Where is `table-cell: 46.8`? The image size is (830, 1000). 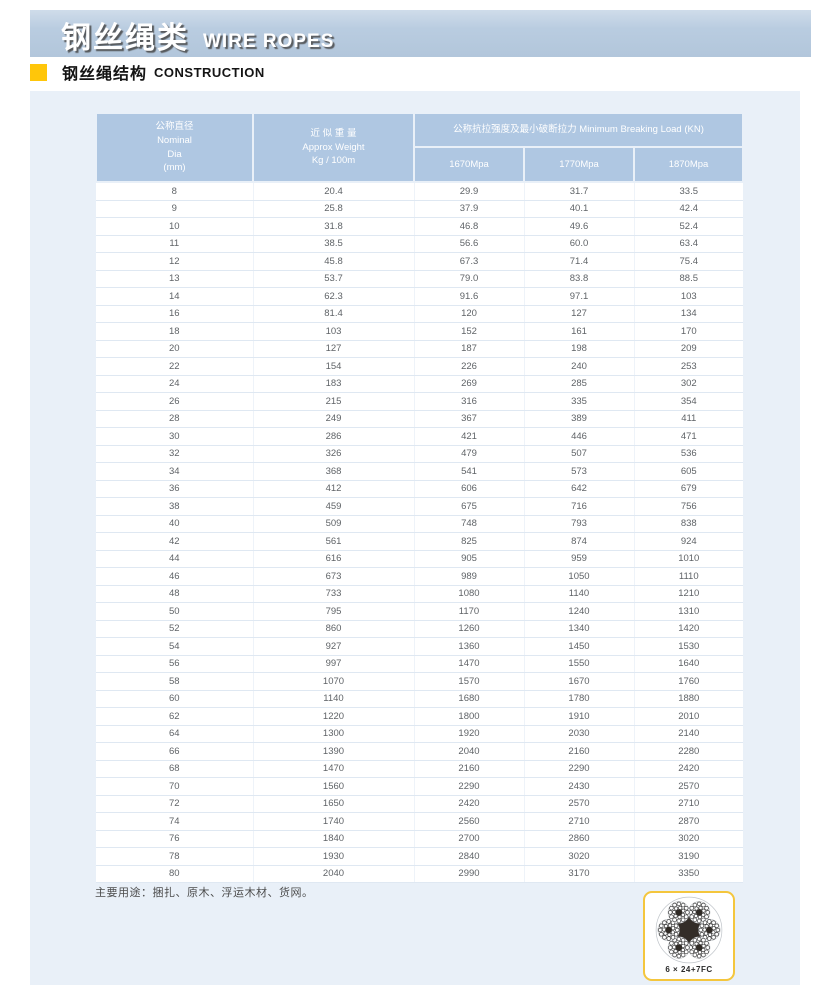 table-cell: 46.8 is located at coordinates (469, 226).